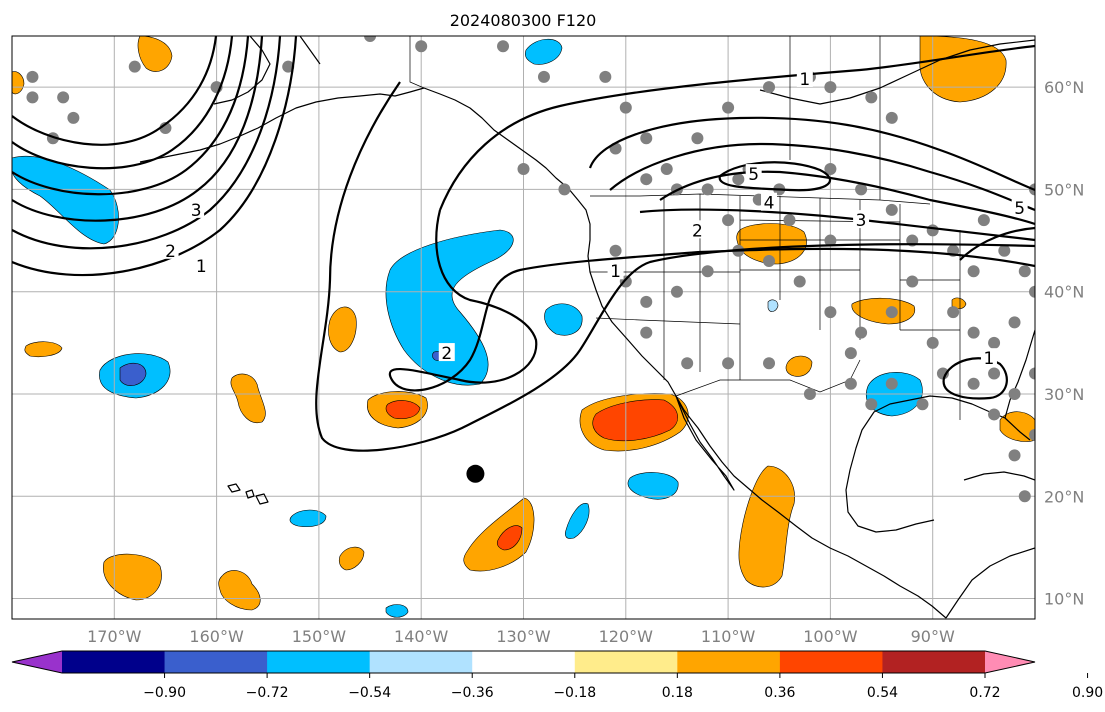 This screenshot has width=1105, height=712. What do you see at coordinates (196, 211) in the screenshot?
I see `contour-label: 3` at bounding box center [196, 211].